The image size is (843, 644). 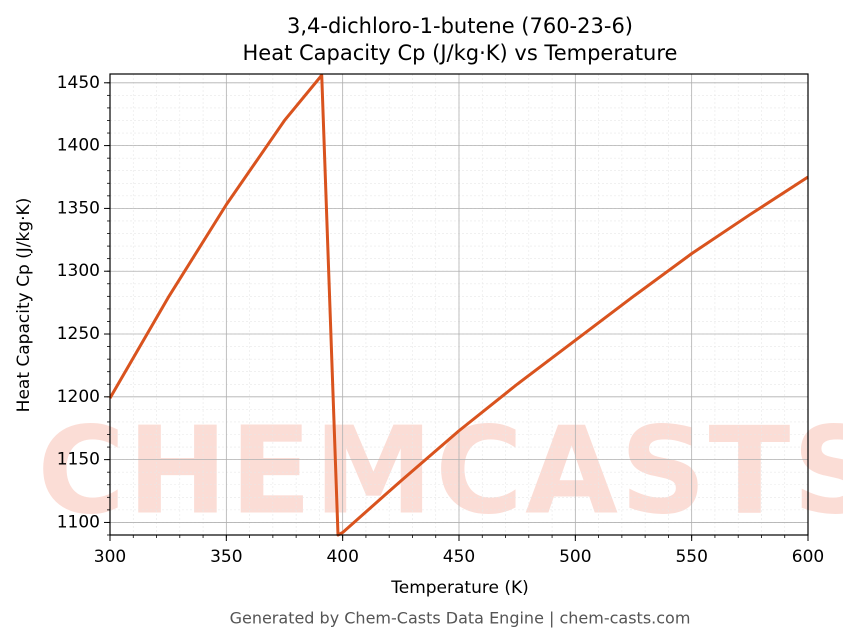 I want to click on x-tick-label: 550, so click(x=691, y=557).